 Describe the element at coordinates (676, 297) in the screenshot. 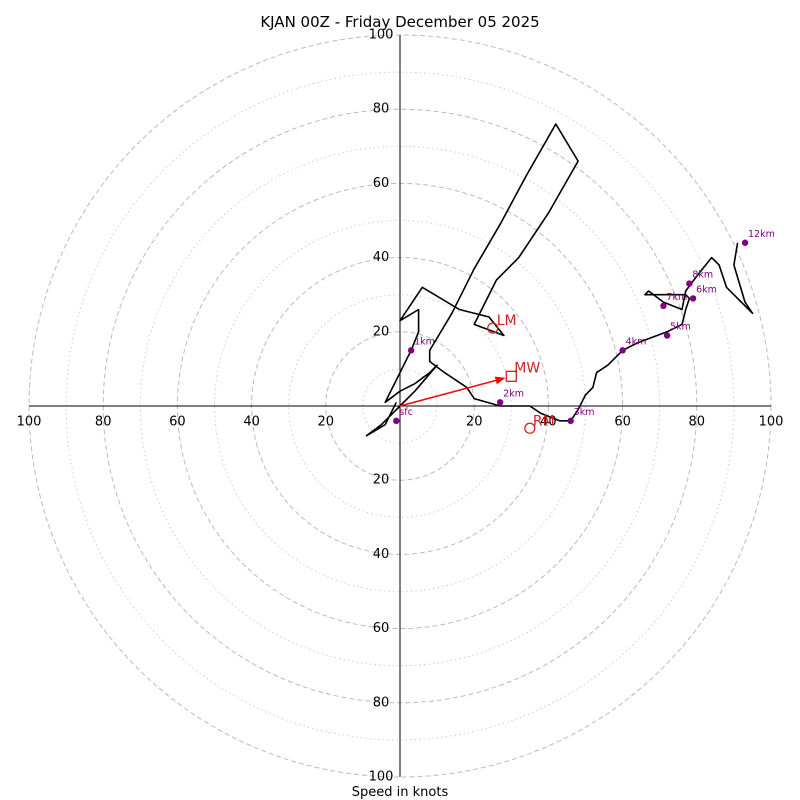

I see `height-label-7km: 7km` at that location.